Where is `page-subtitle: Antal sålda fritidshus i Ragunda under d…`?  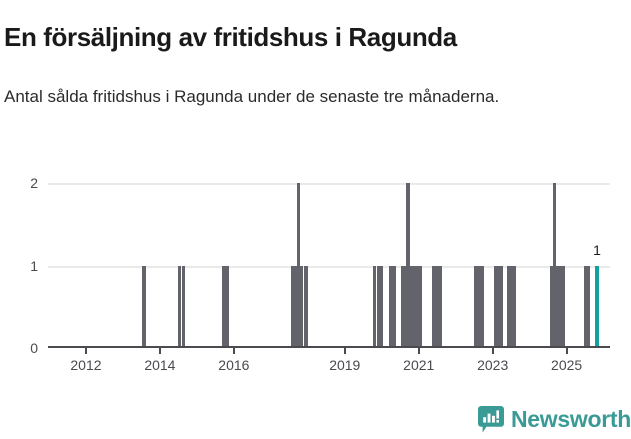
page-subtitle: Antal sålda fritidshus i Ragunda under d… is located at coordinates (252, 96).